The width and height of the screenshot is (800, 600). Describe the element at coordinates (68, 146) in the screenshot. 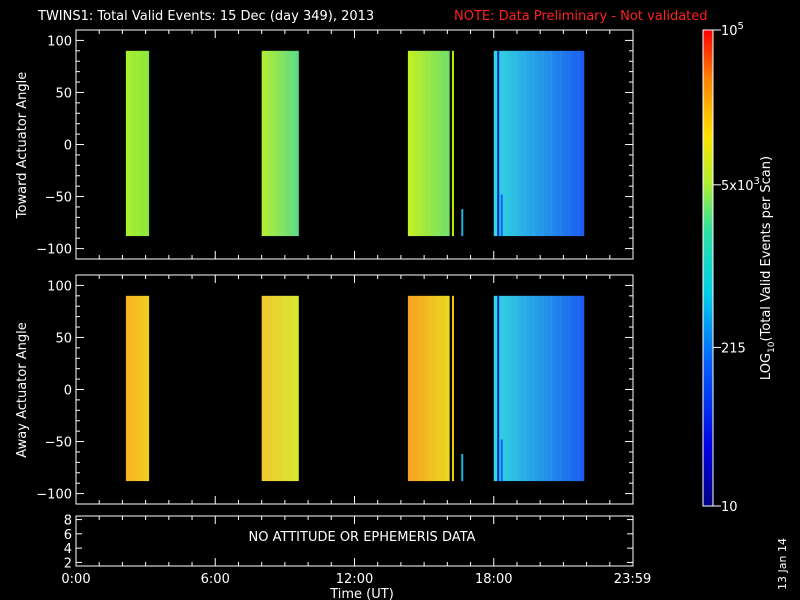

I see `toward-ytick-label: 0` at that location.